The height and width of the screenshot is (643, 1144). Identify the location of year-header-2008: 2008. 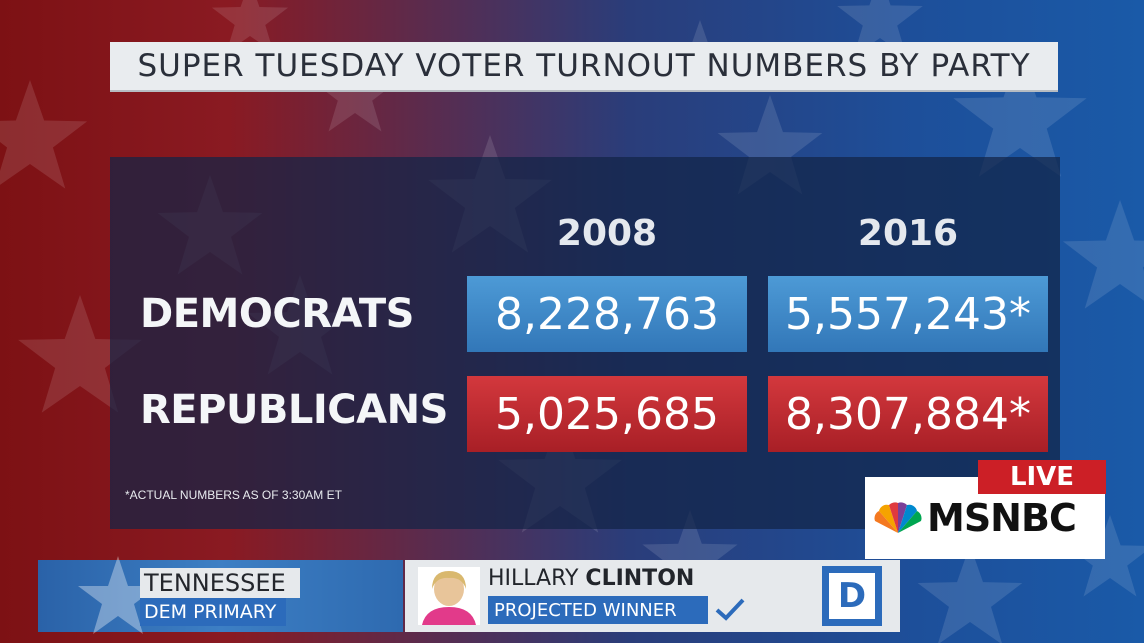
(607, 233).